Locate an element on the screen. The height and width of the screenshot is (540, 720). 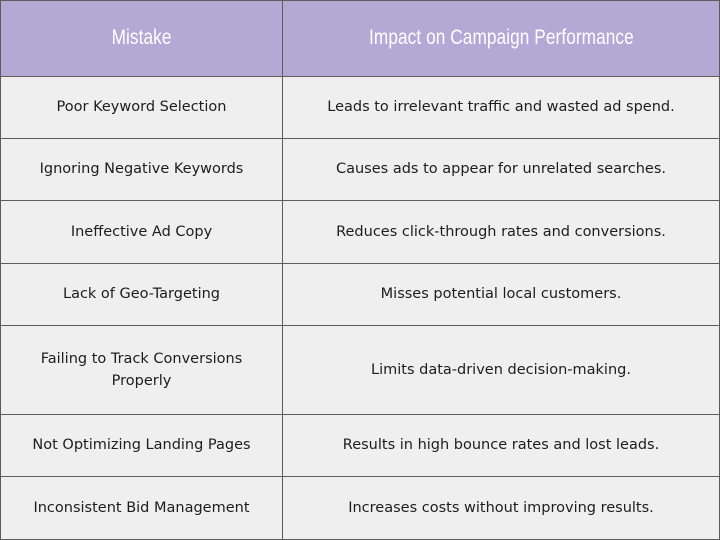
mistake-text: Poor Keyword Selection is located at coordinates (141, 107).